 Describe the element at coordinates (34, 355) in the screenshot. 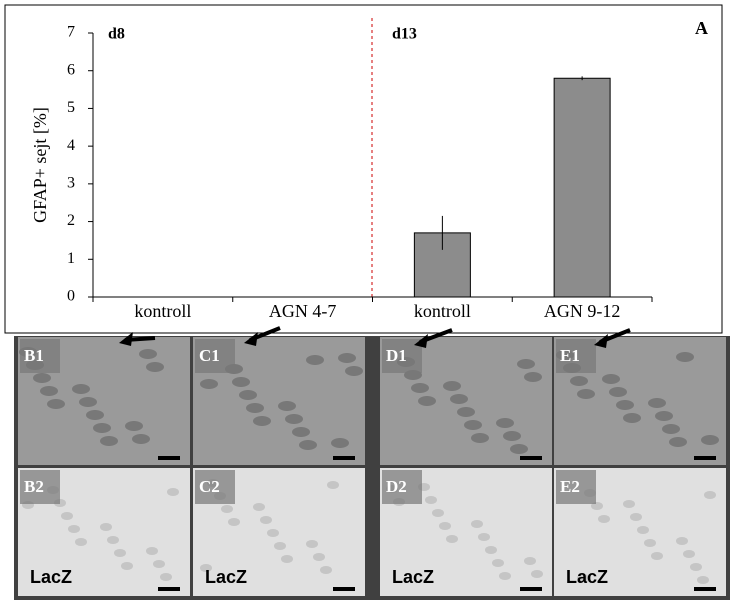

I see `panel-label: B1` at that location.